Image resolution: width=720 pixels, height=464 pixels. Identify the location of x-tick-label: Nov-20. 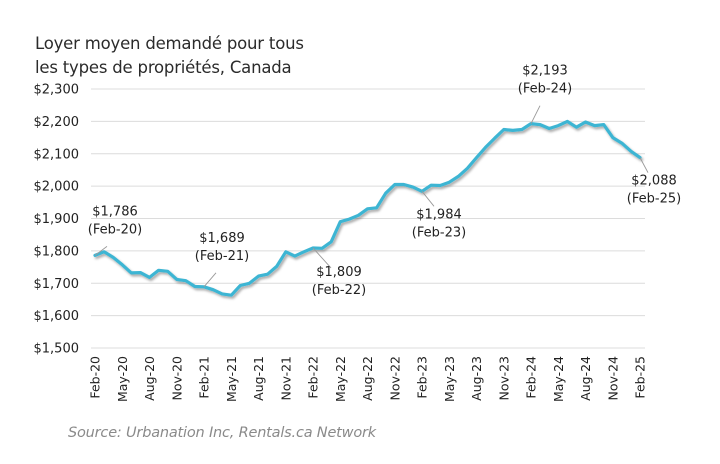
(176, 378).